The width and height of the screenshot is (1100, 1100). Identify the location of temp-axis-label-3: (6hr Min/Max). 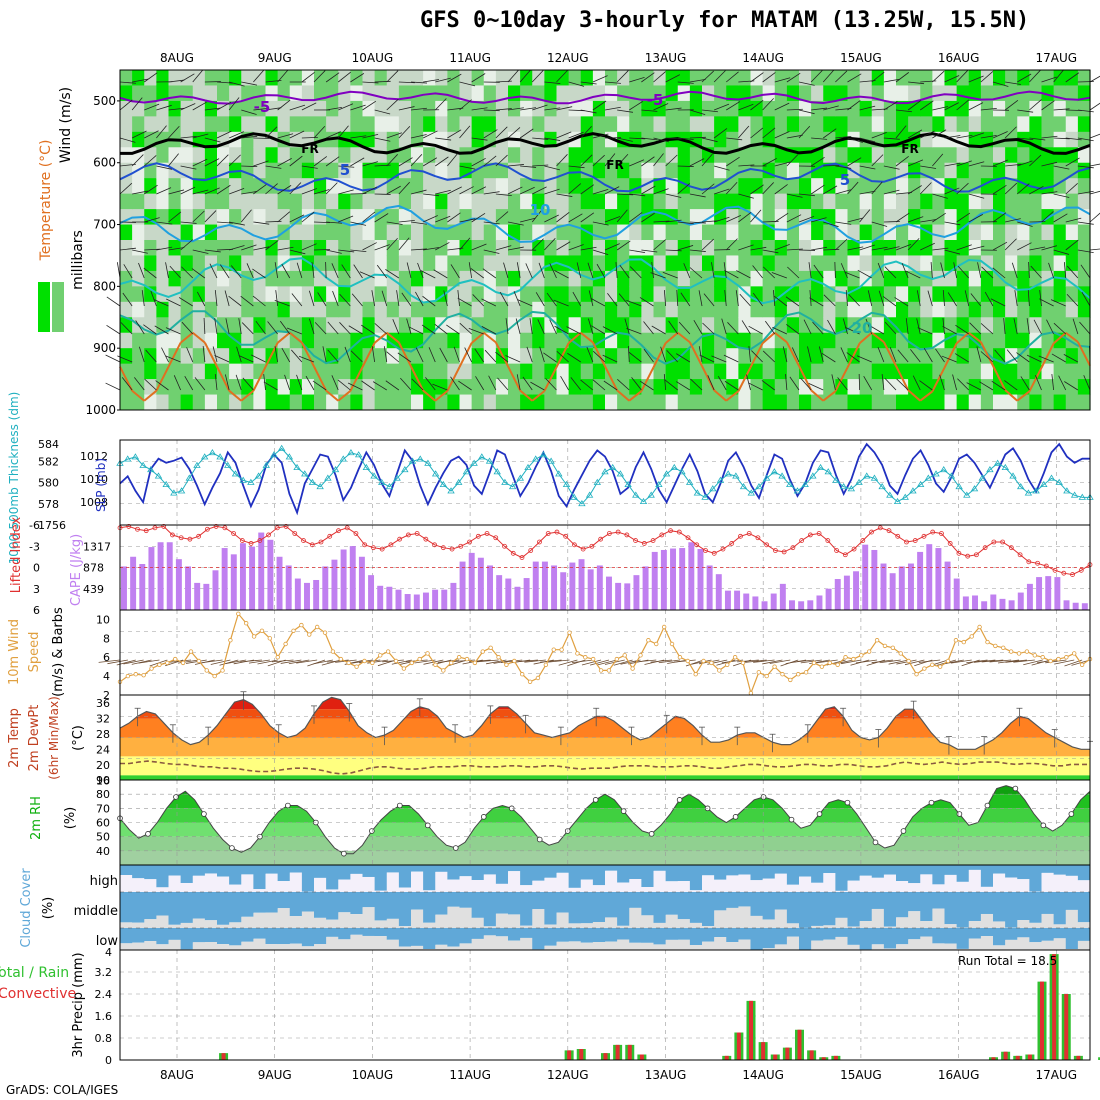
(54, 738).